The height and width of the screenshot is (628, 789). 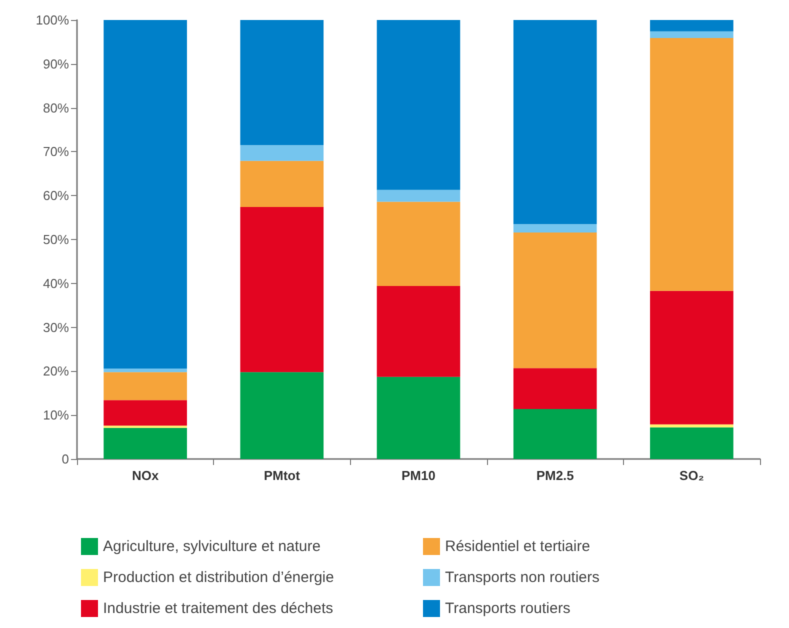 I want to click on y-tick-label: 80%, so click(x=56, y=108).